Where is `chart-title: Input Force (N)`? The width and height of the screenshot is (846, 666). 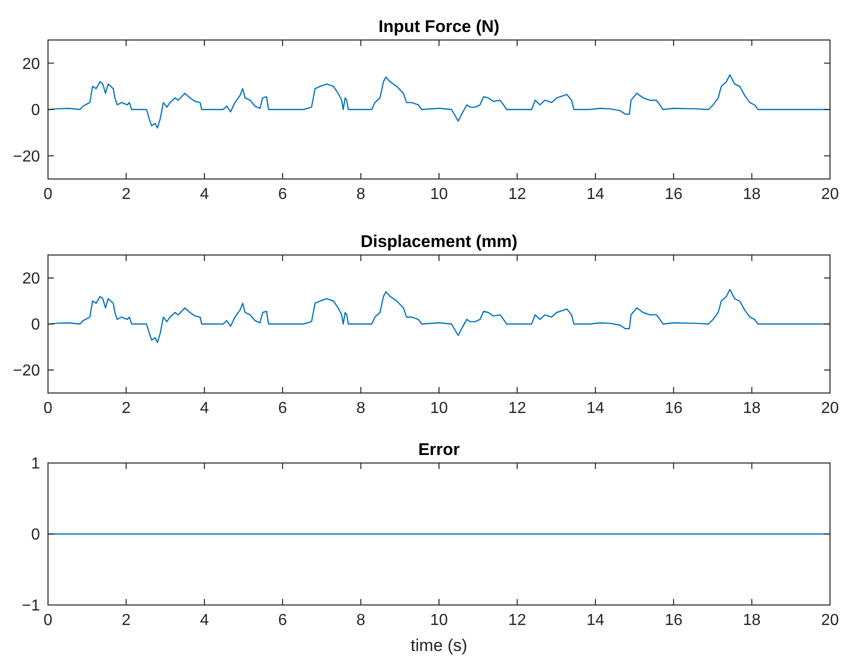 chart-title: Input Force (N) is located at coordinates (439, 26).